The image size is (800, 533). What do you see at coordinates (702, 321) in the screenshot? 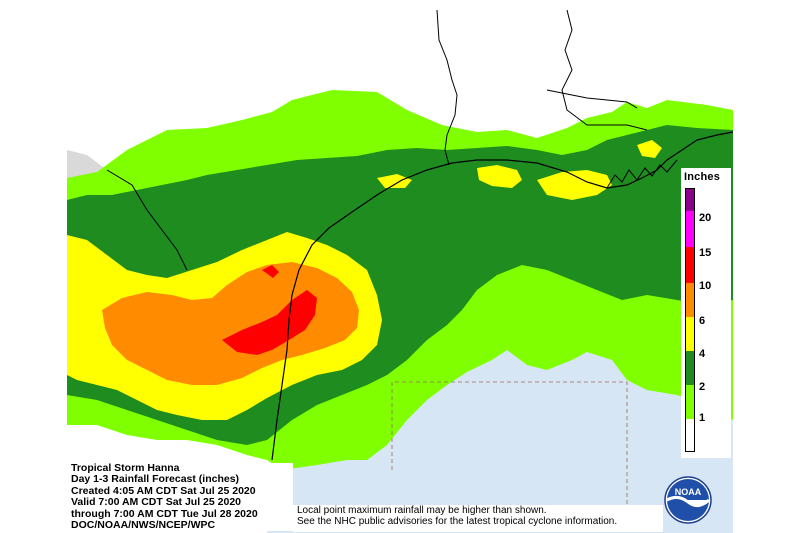
I see `legend-tick-6: 6` at bounding box center [702, 321].